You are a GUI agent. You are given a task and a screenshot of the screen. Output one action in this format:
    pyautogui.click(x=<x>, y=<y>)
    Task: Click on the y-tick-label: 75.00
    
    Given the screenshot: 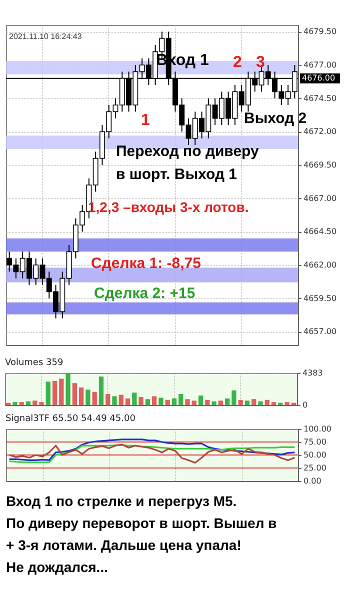 What is the action you would take?
    pyautogui.click(x=315, y=442)
    